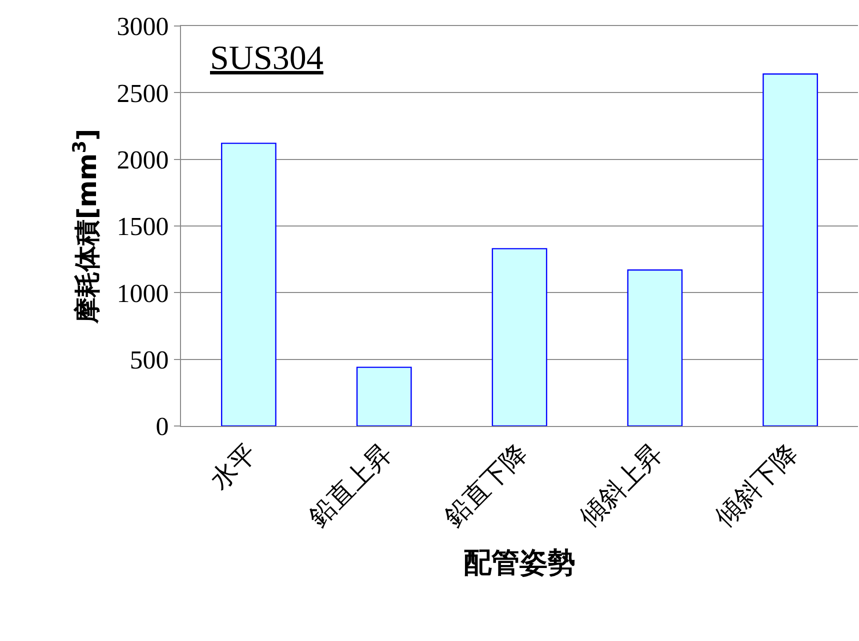  What do you see at coordinates (142, 93) in the screenshot?
I see `y-tick-label: 2500` at bounding box center [142, 93].